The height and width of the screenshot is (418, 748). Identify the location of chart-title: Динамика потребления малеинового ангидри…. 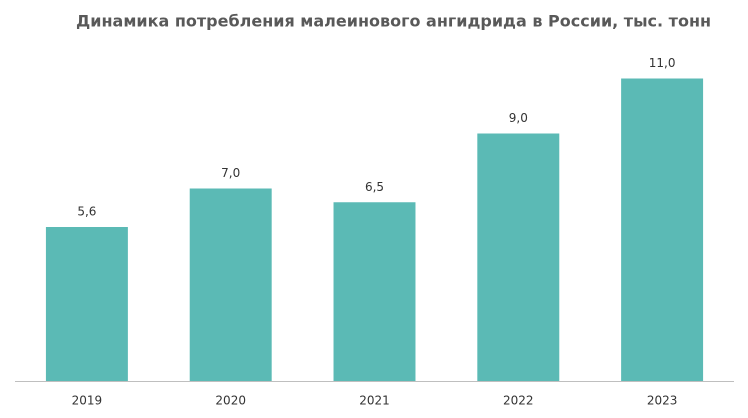
(393, 21).